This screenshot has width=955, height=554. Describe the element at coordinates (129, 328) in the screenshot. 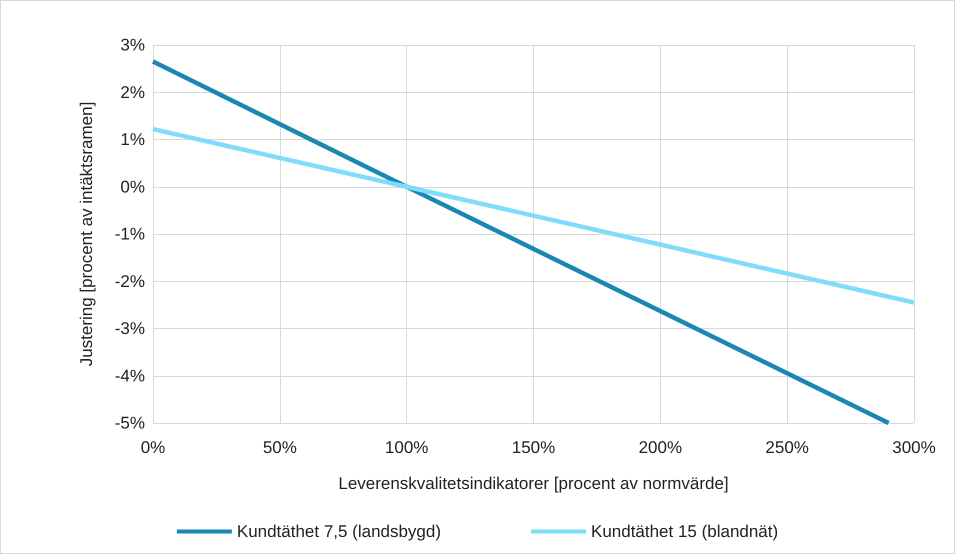

I see `y-tick-label: -3%` at that location.